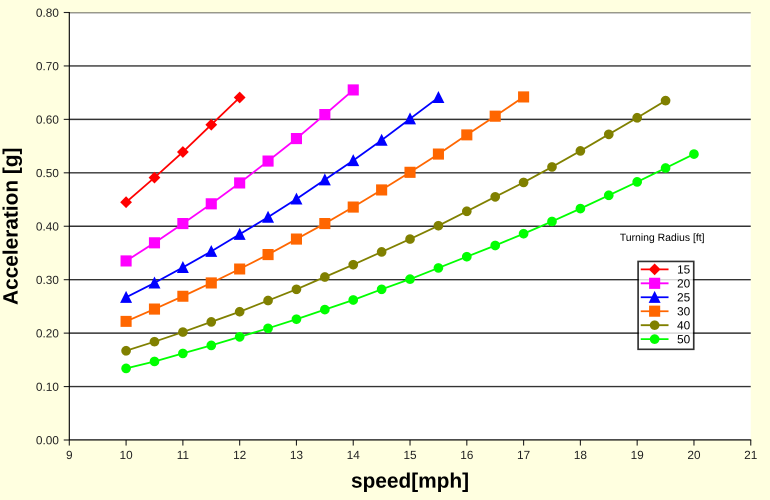  Describe the element at coordinates (684, 269) in the screenshot. I see `legend-label: 15` at that location.